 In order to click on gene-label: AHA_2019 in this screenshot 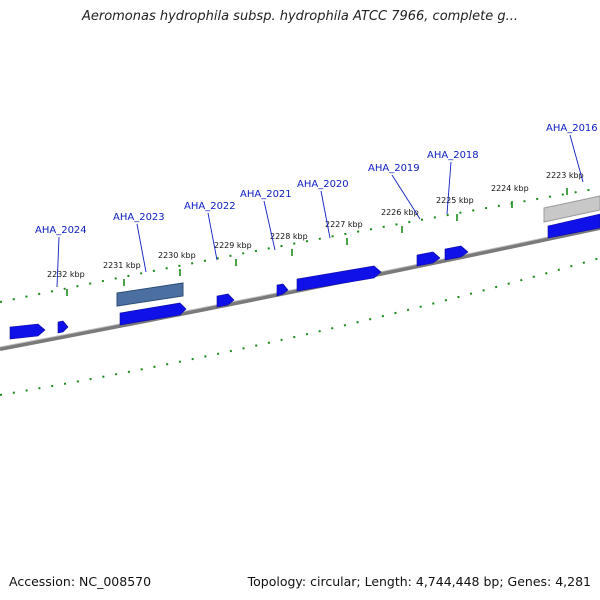, I will do `click(394, 168)`.